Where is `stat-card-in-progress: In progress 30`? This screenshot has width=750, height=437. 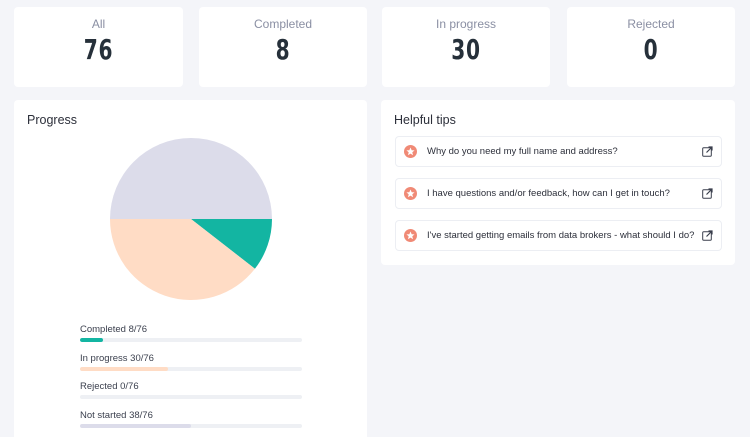
stat-card-in-progress: In progress 30 is located at coordinates (466, 47).